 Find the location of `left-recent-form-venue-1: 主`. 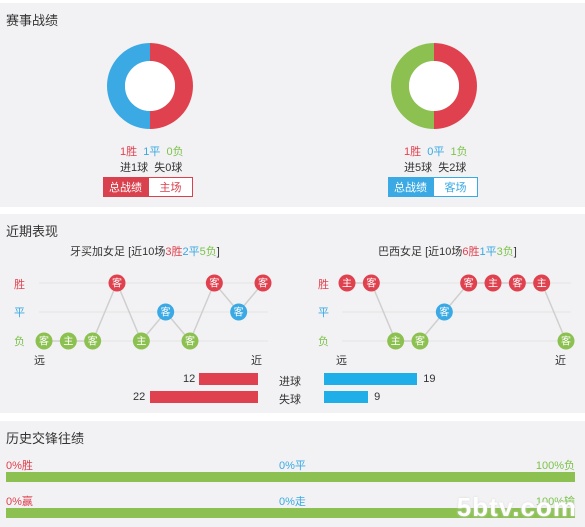

left-recent-form-venue-1: 主 is located at coordinates (68, 342).